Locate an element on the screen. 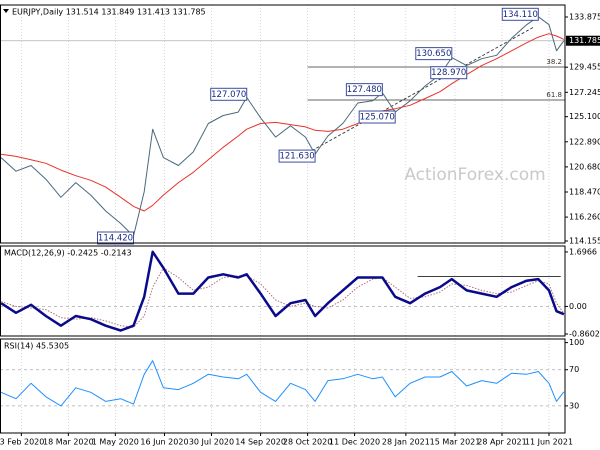 The image size is (600, 450). y-tick-label: 1.6966 is located at coordinates (583, 251).